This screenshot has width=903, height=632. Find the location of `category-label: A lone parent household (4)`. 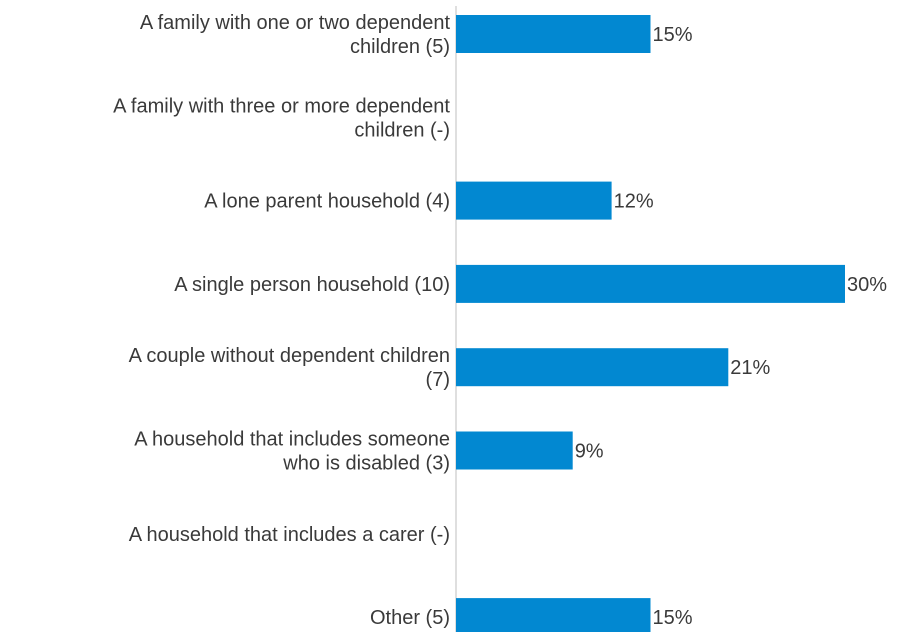

category-label: A lone parent household (4) is located at coordinates (327, 202).